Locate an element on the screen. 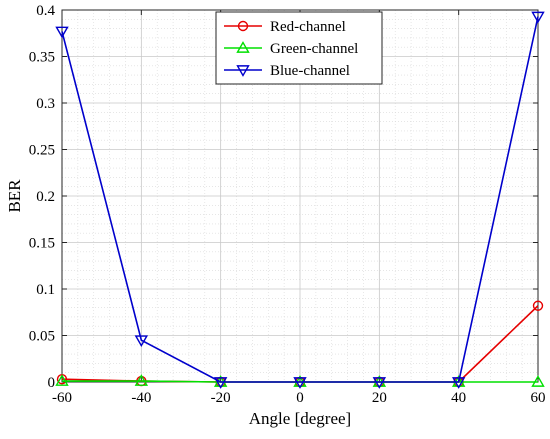  y-axis-label: BER is located at coordinates (14, 196).